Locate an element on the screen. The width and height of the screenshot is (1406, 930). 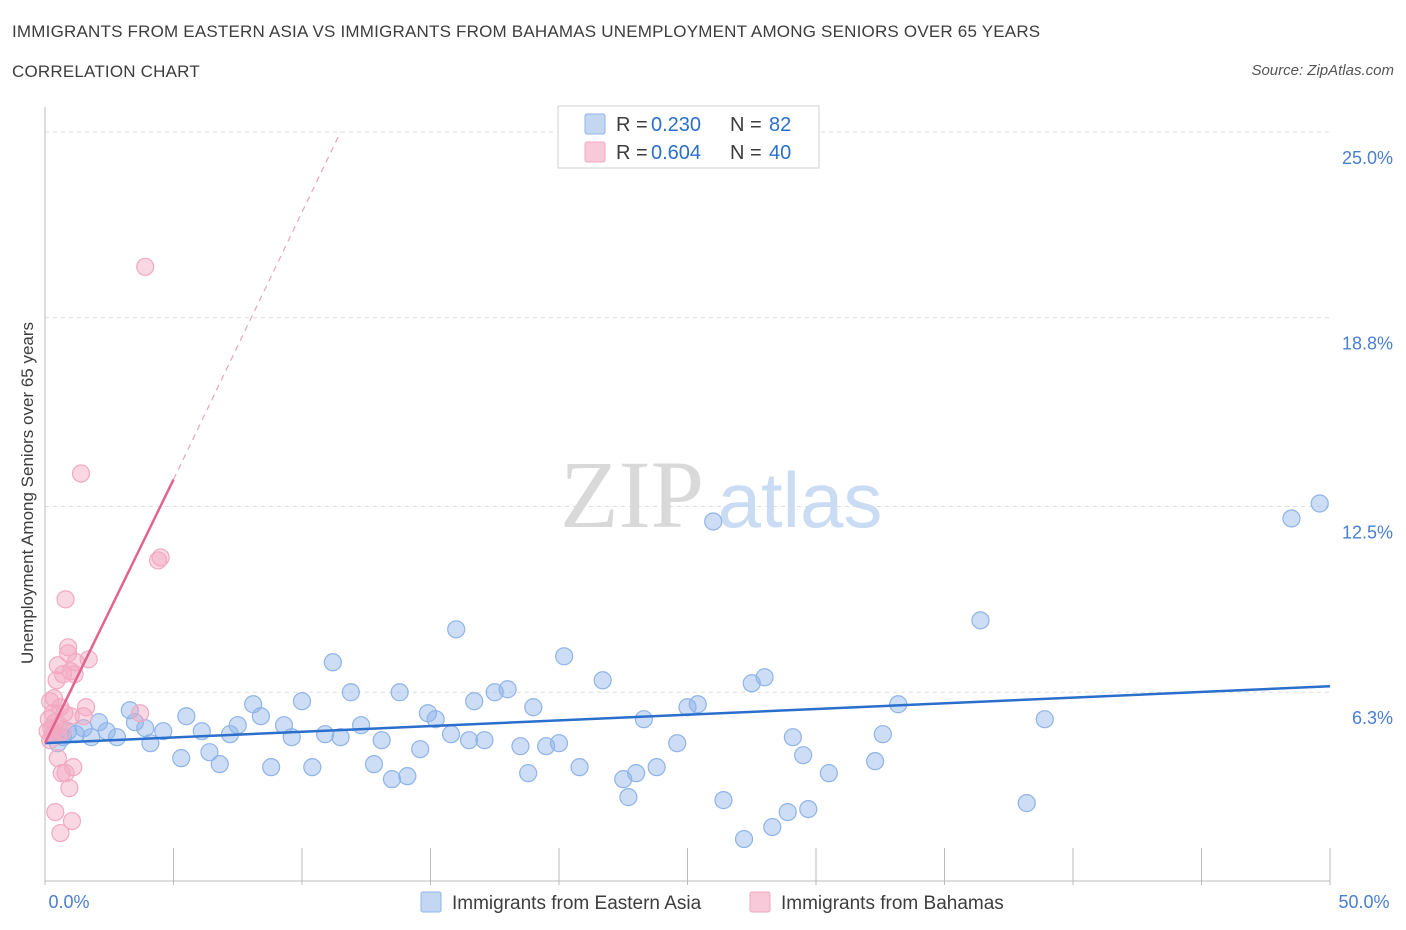
y-tick-label: 18.8% is located at coordinates (1367, 344).